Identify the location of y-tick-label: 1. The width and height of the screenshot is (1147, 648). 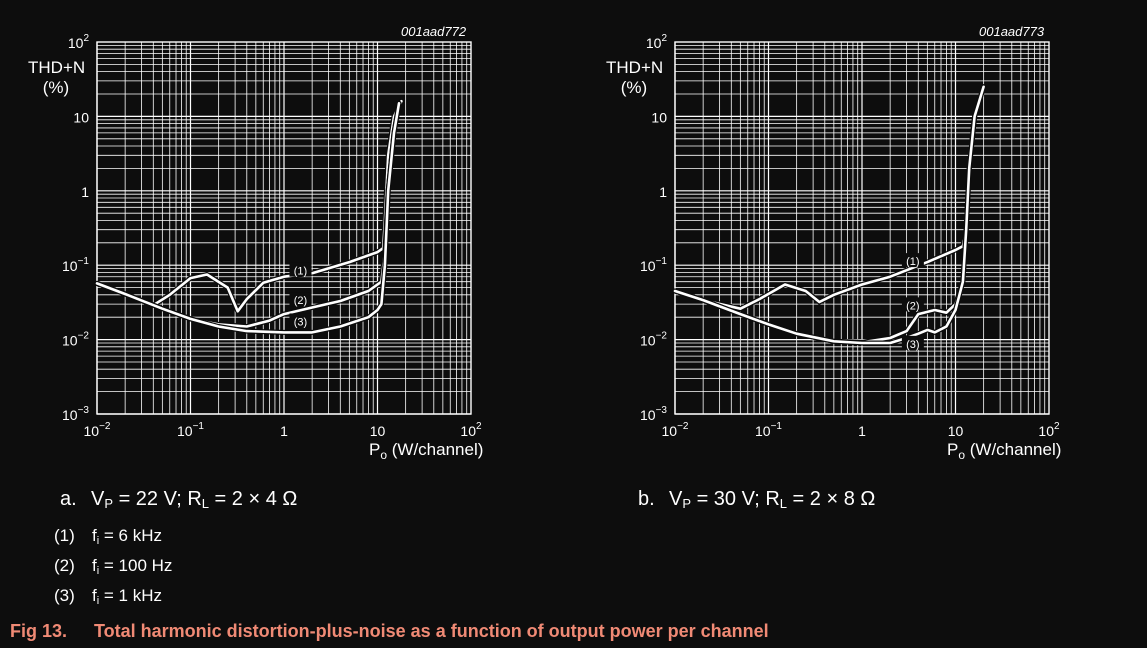
(85, 192).